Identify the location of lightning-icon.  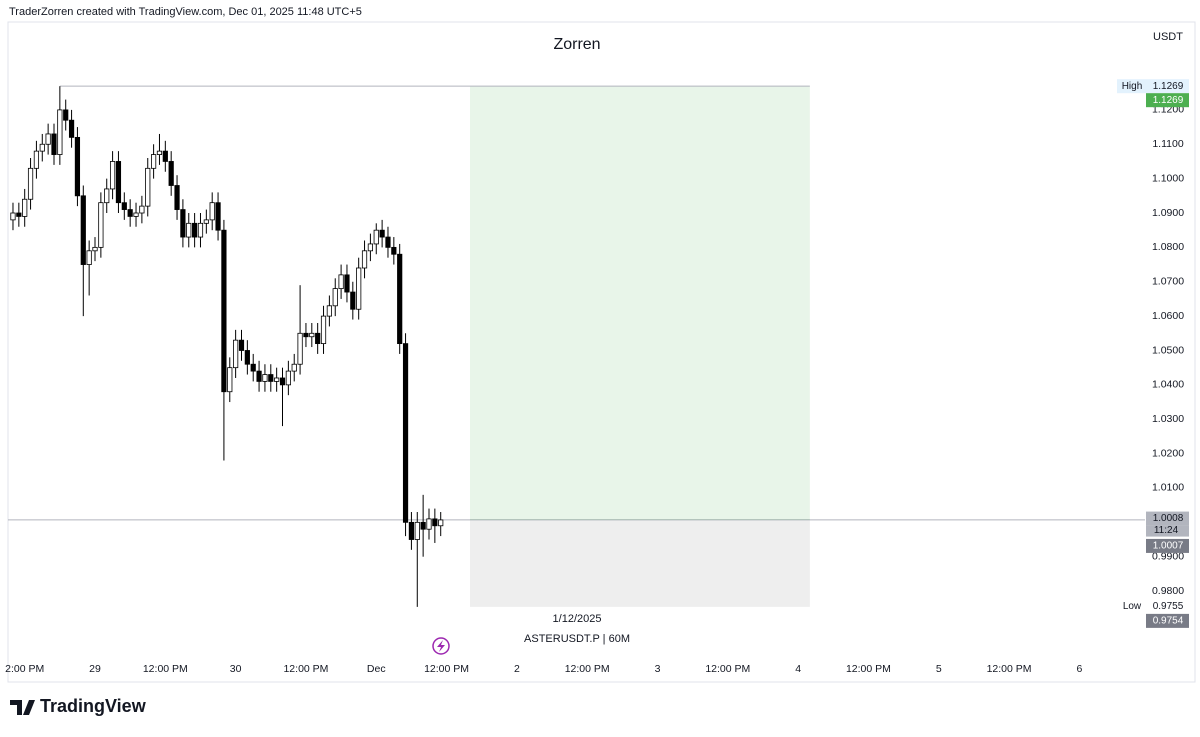
(441, 646).